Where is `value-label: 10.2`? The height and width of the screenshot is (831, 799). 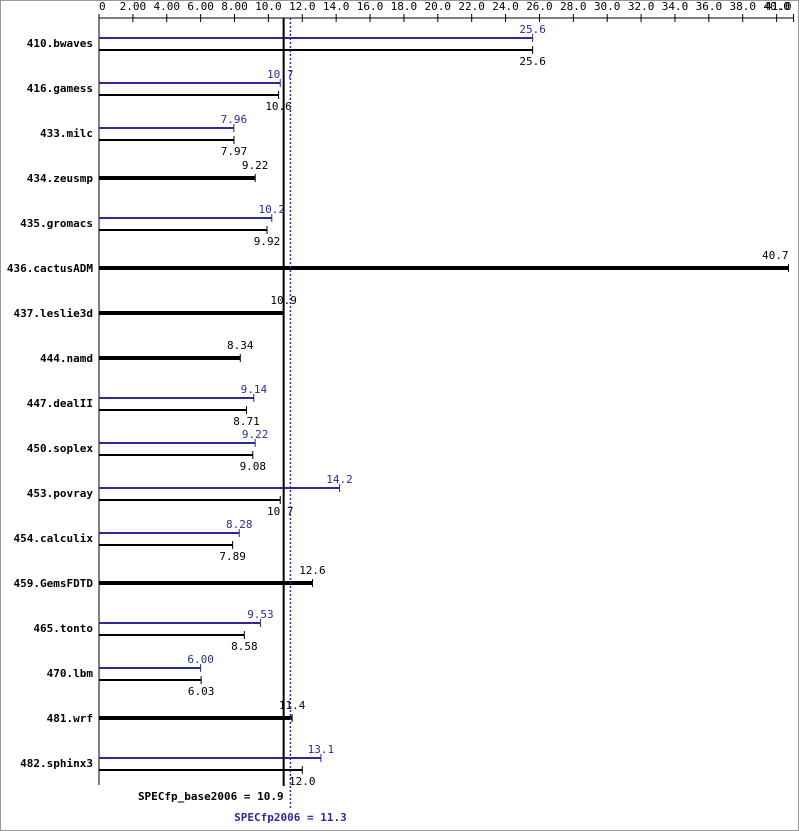 value-label: 10.2 is located at coordinates (272, 209).